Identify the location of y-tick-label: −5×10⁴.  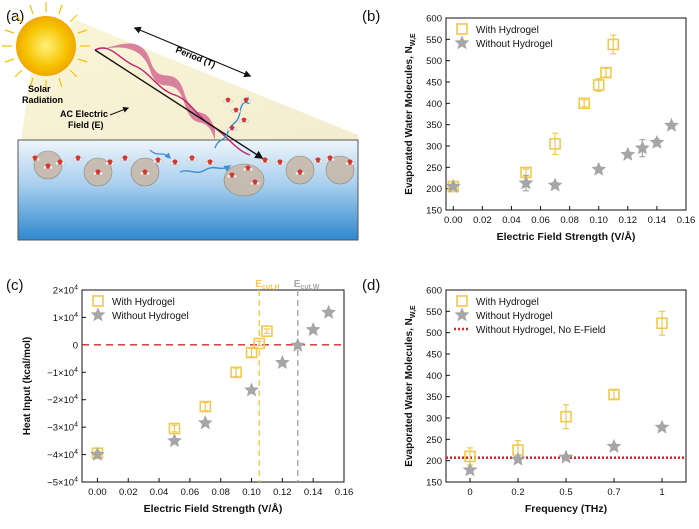
(62, 483).